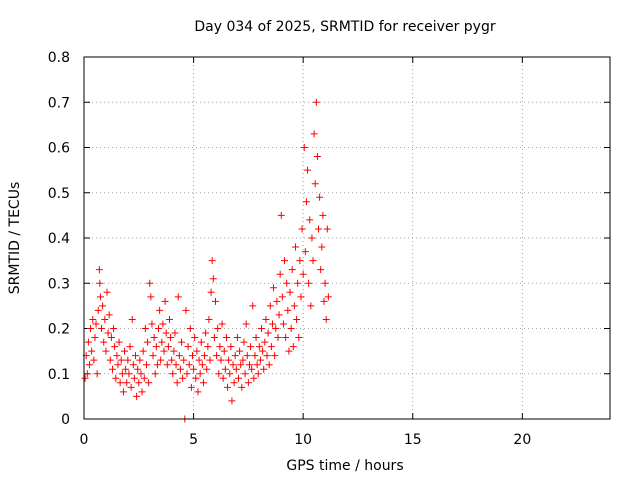 This screenshot has width=640, height=480. What do you see at coordinates (59, 149) in the screenshot?
I see `y-tick-label: 0.6` at bounding box center [59, 149].